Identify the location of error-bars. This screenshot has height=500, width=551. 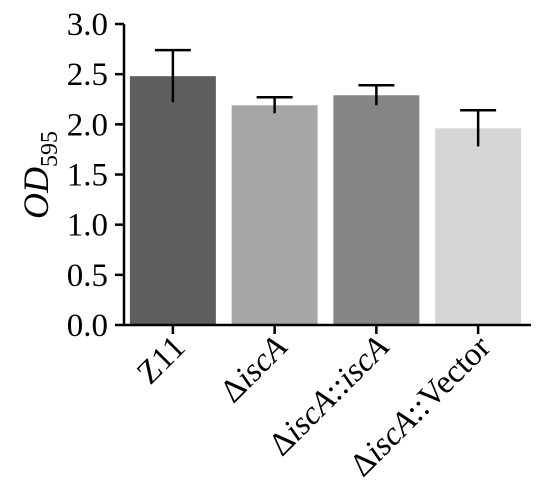
(325, 97).